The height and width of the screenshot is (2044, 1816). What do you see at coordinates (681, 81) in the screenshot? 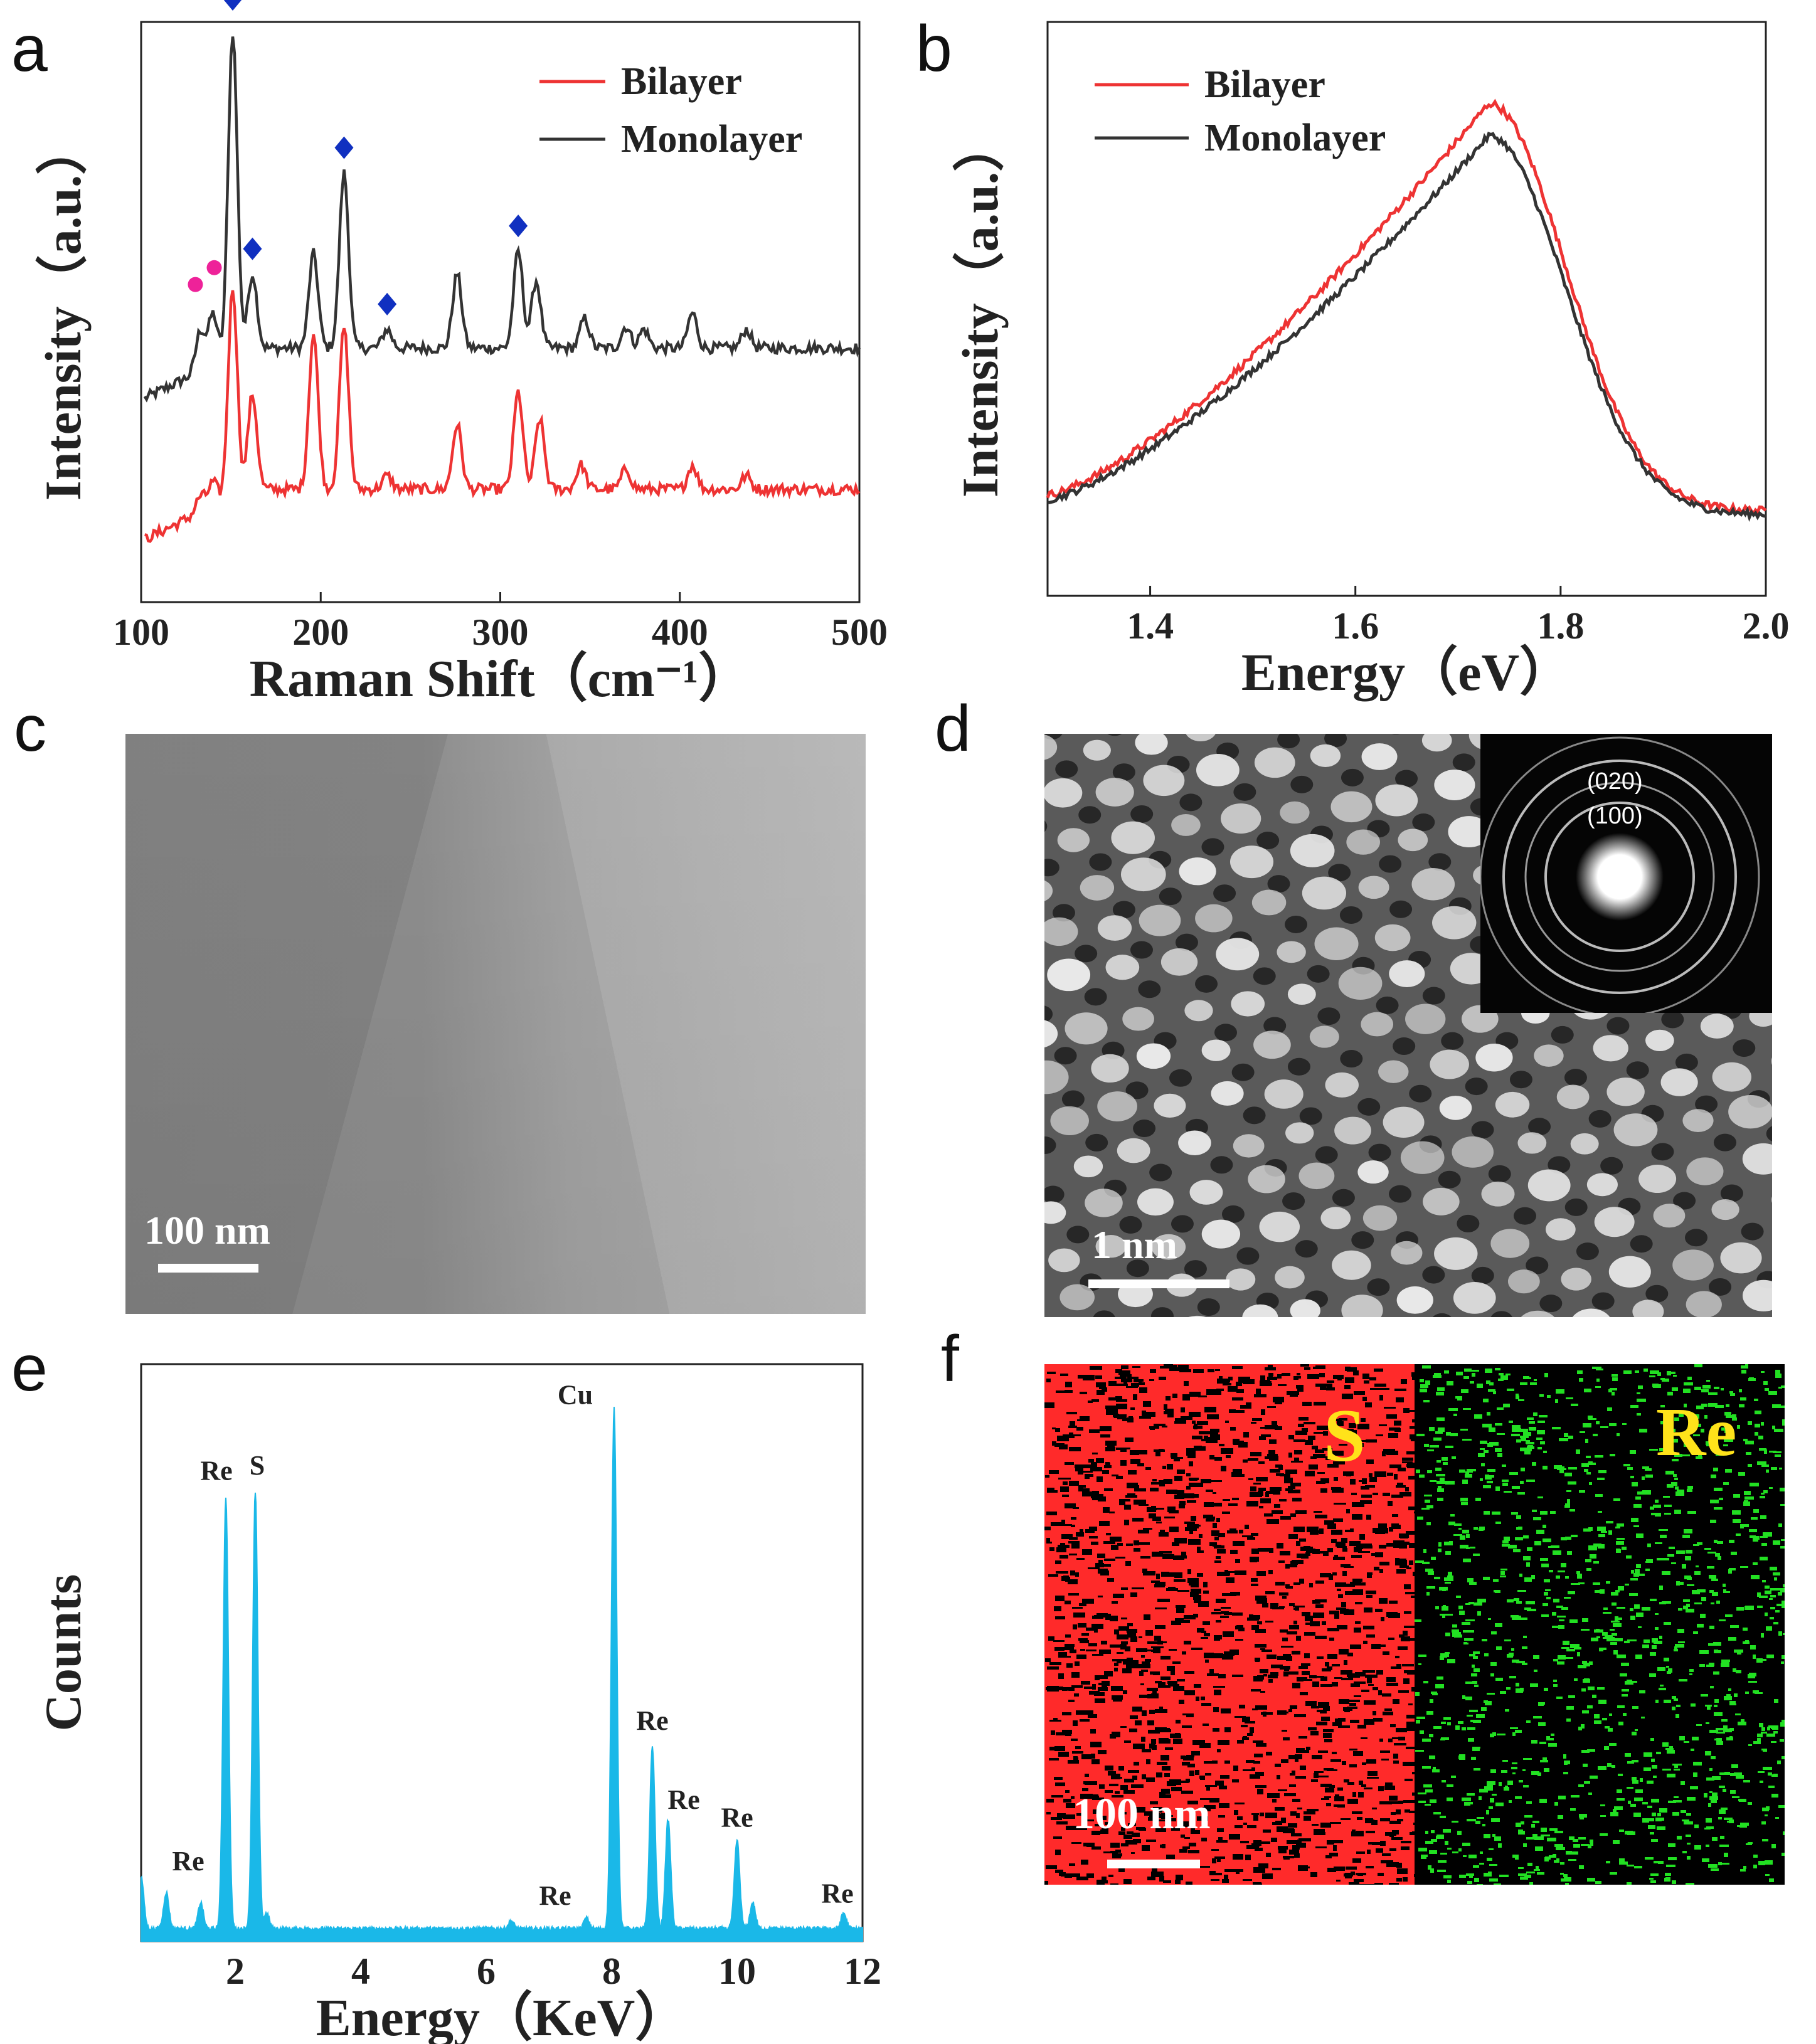
I see `legend-label: Bilayer` at bounding box center [681, 81].